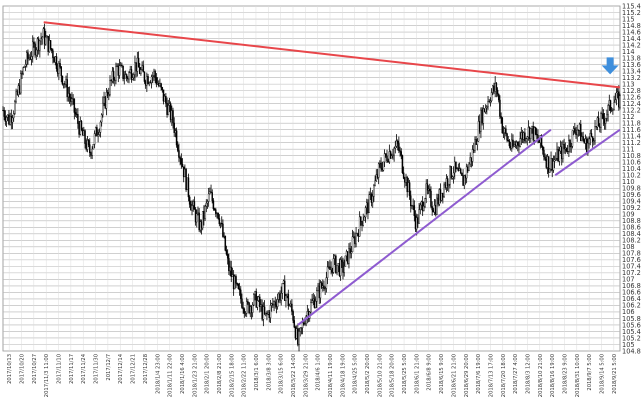  I want to click on y-tick-label: 105.4, so click(631, 332).